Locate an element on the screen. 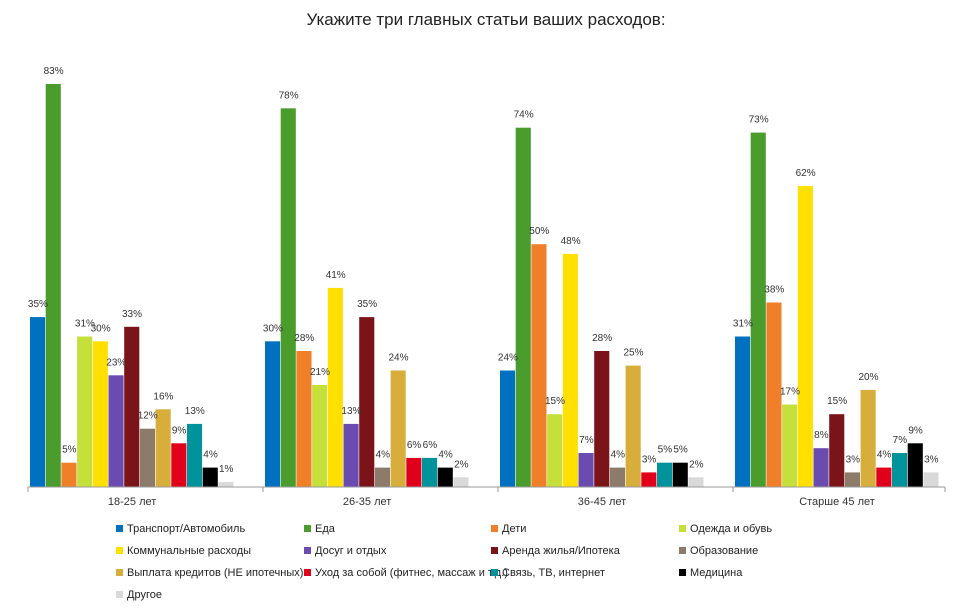 This screenshot has height=614, width=972. category-label: 36-45 лет is located at coordinates (602, 502).